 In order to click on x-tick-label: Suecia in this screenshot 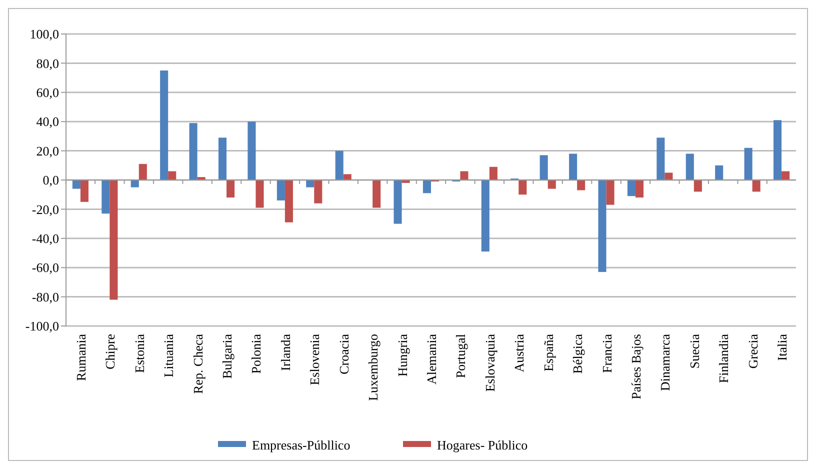, I will do `click(694, 351)`.